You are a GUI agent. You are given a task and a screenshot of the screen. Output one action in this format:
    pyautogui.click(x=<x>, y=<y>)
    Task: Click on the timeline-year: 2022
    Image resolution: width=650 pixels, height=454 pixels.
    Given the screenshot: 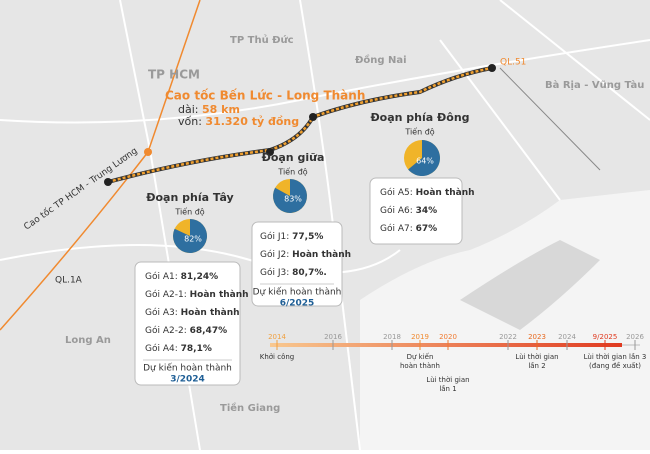 What is the action you would take?
    pyautogui.click(x=508, y=337)
    